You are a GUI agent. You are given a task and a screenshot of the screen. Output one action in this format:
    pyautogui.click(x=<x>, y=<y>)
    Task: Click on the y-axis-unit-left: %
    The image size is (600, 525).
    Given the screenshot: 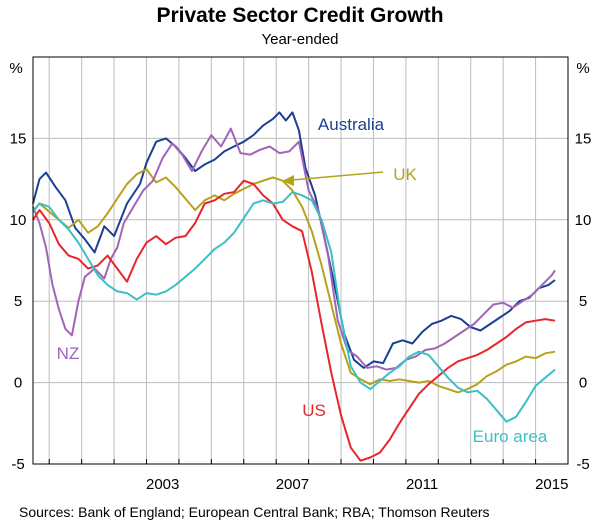 What is the action you would take?
    pyautogui.click(x=15, y=68)
    